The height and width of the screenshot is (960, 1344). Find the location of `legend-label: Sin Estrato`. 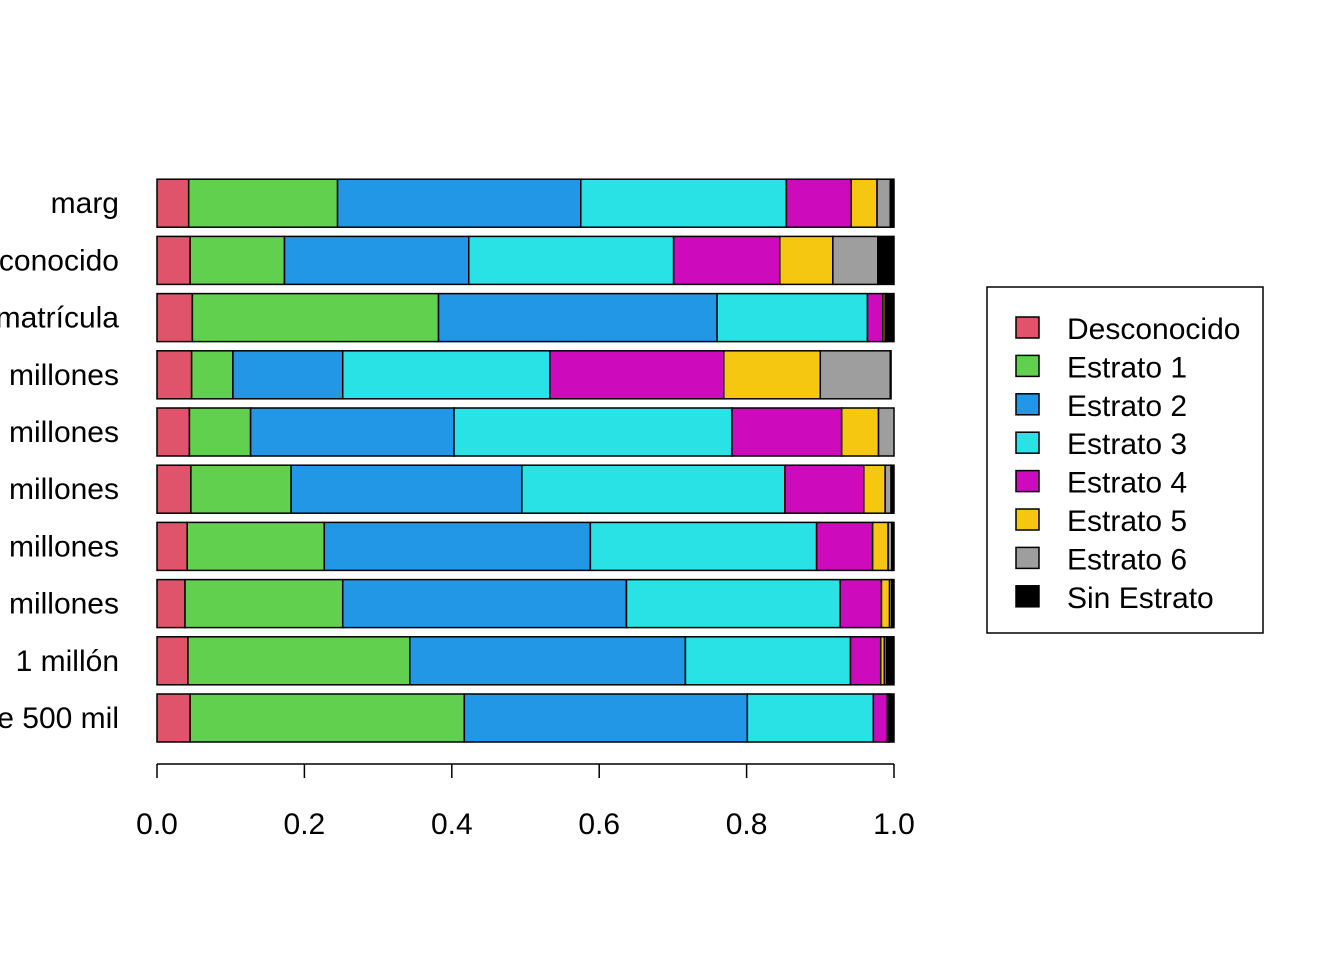

legend-label: Sin Estrato is located at coordinates (1140, 598).